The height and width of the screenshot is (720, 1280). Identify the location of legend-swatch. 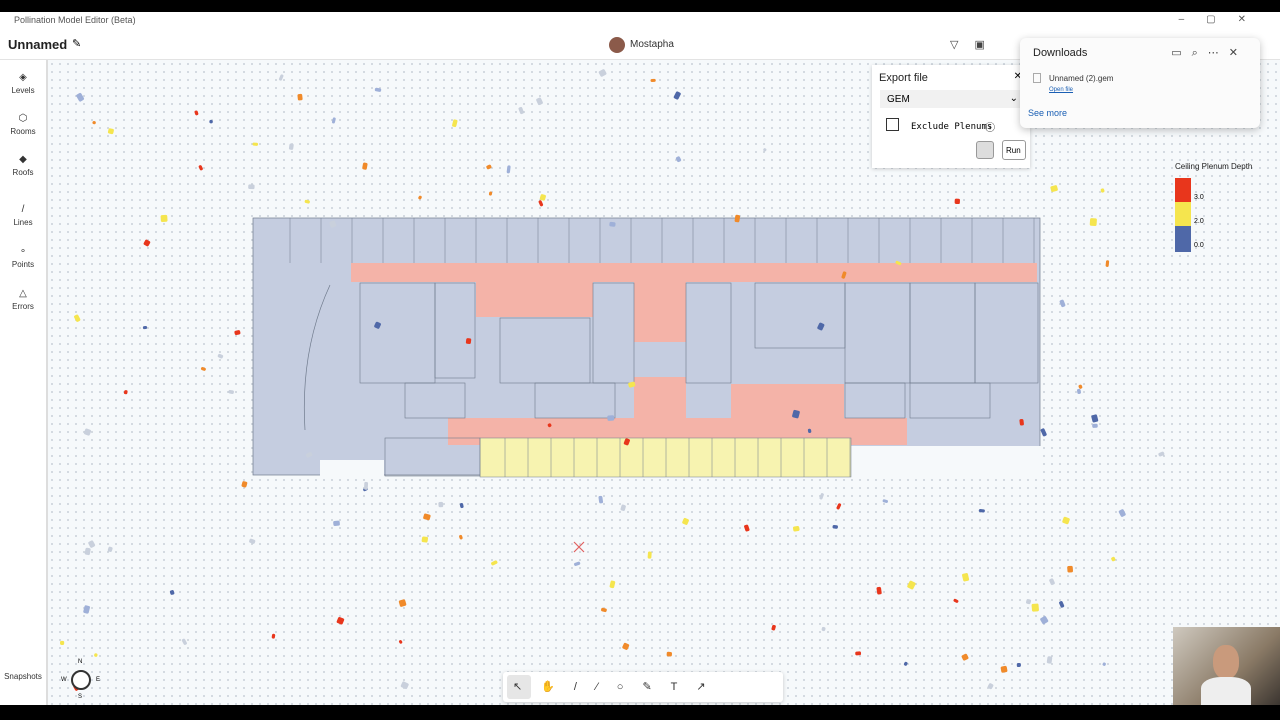
(1183, 190).